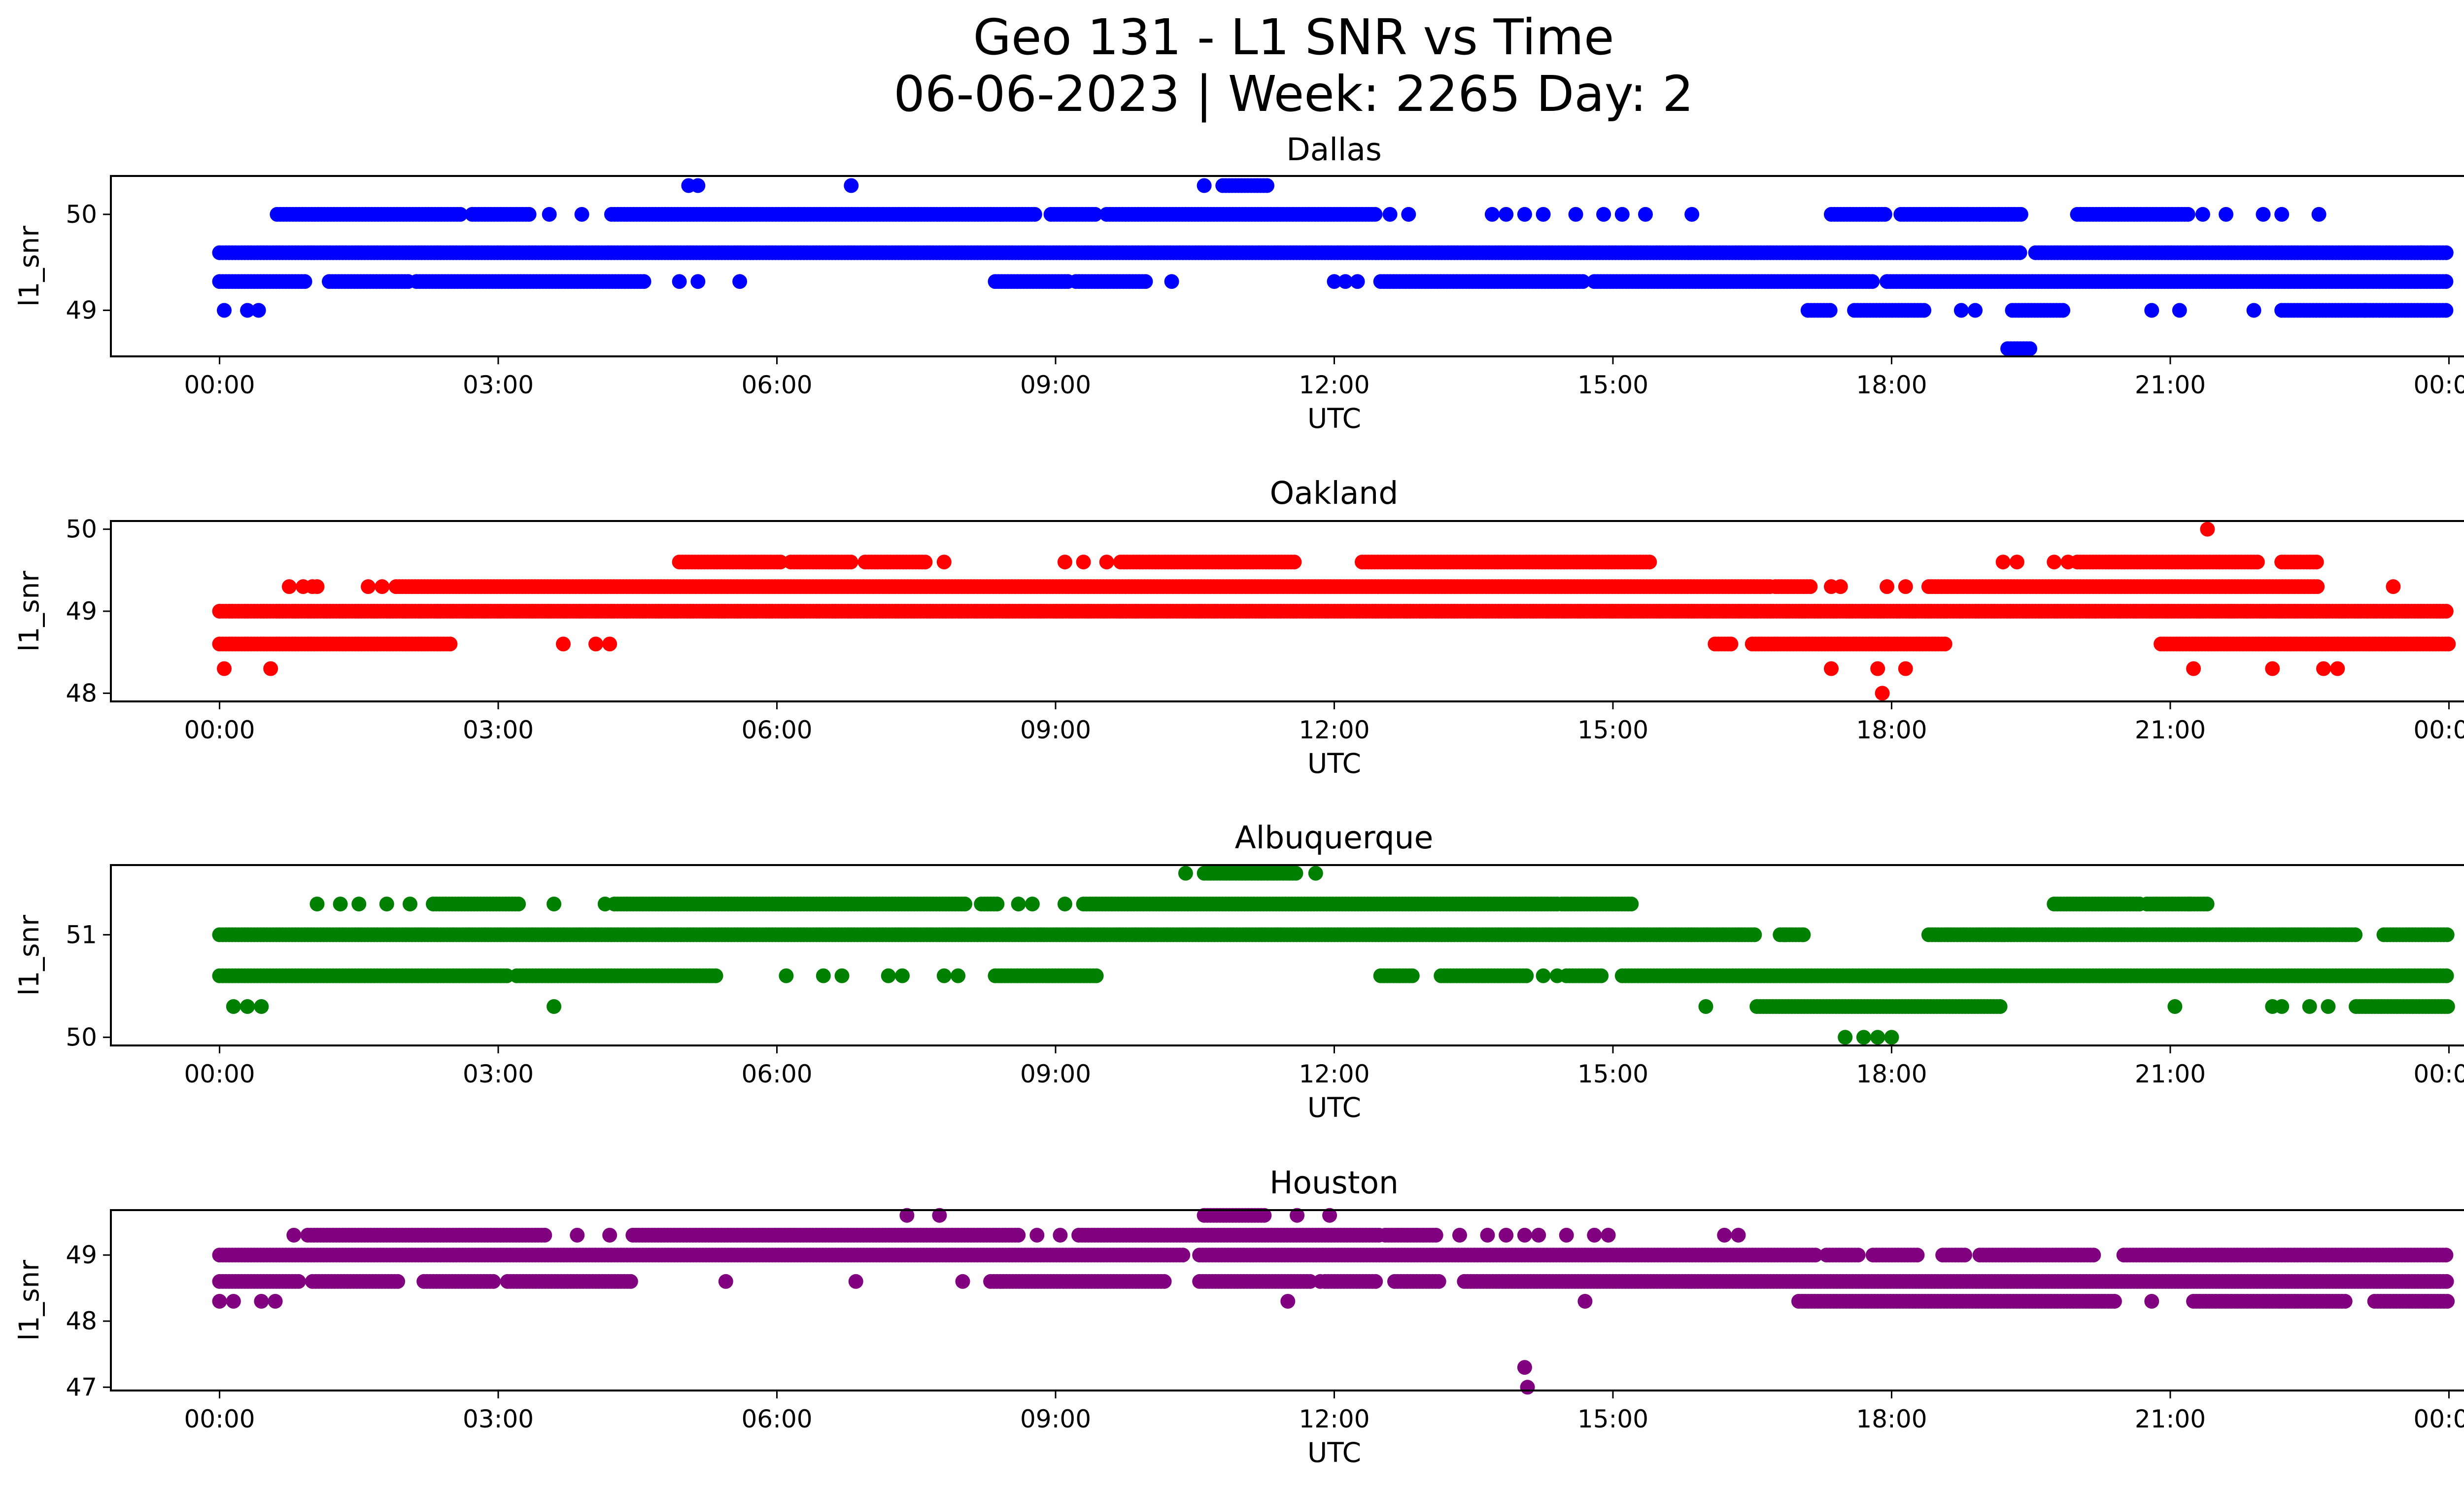 The height and width of the screenshot is (1495, 2464). I want to click on x-tick-label: 18:00, so click(1891, 385).